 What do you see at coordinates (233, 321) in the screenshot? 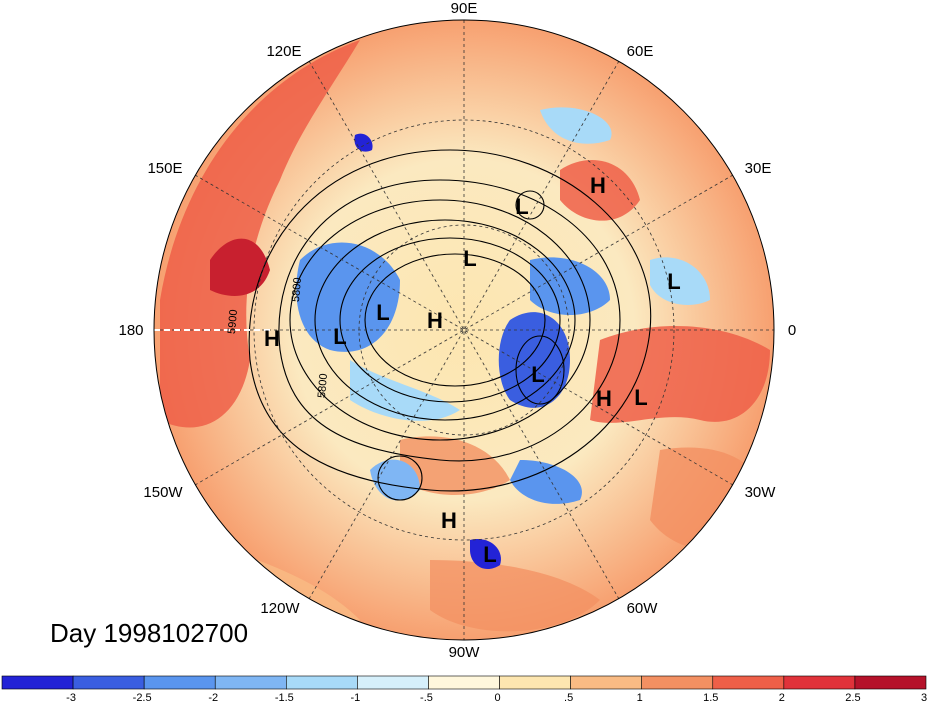
I see `contour-label: 5900` at bounding box center [233, 321].